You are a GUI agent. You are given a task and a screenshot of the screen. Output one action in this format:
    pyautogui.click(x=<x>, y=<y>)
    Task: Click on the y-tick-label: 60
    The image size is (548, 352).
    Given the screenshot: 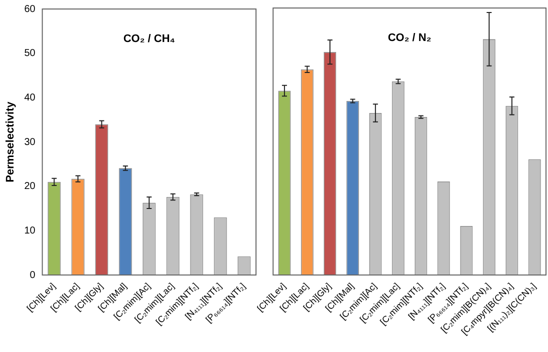 What is the action you would take?
    pyautogui.click(x=30, y=9)
    